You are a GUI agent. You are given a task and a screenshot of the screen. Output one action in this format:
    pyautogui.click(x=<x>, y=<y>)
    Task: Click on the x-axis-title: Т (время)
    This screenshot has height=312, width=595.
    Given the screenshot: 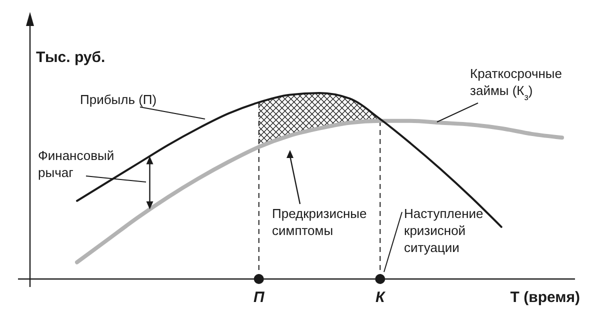 What is the action you would take?
    pyautogui.click(x=545, y=297)
    